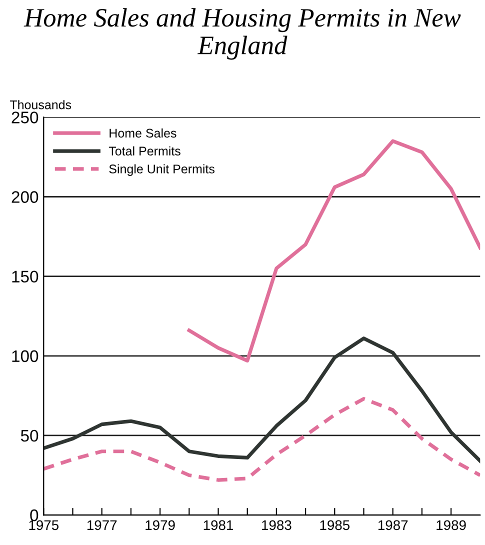 Image resolution: width=485 pixels, height=545 pixels. Describe the element at coordinates (44, 525) in the screenshot. I see `x-tick-label: 1975` at that location.